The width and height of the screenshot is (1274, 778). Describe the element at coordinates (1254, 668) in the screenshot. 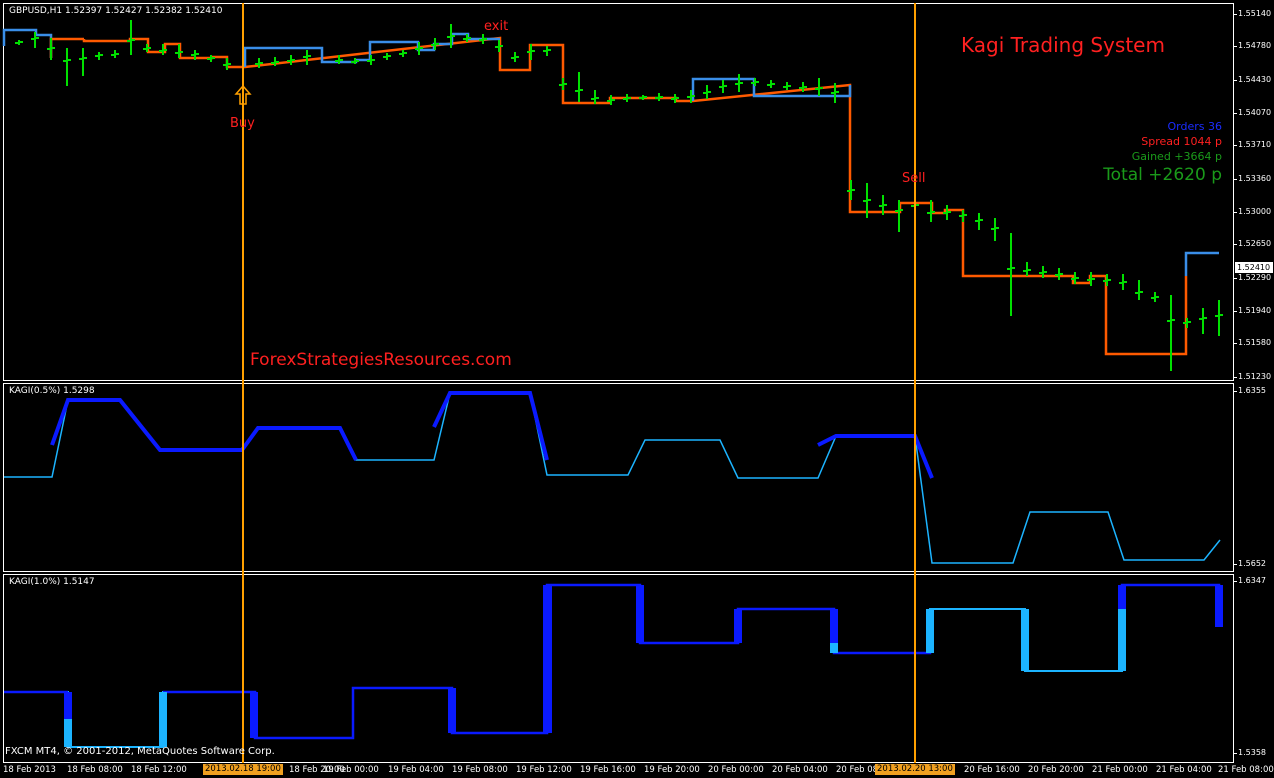

I see `kagi-10-axis: 1.6347 1.5358` at that location.